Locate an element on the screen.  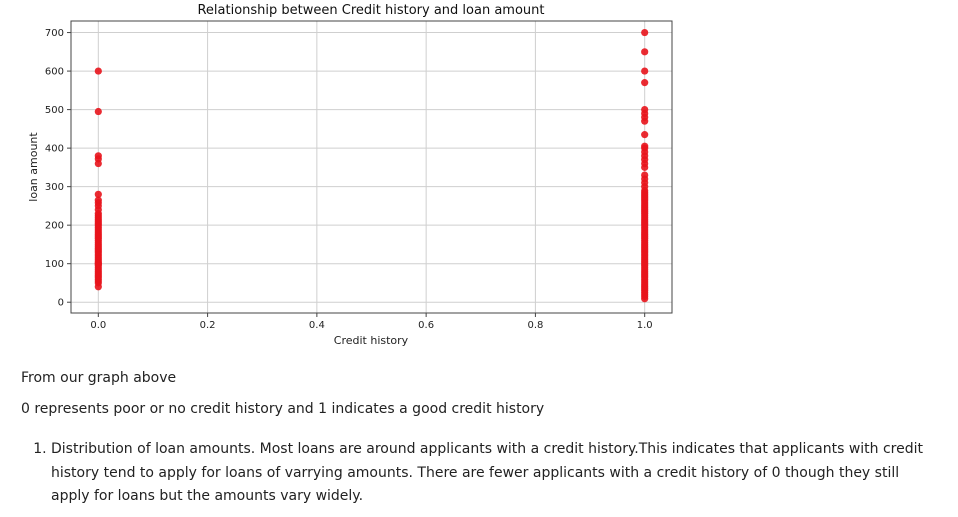
y-axis-label: loan amount is located at coordinates (33, 167).